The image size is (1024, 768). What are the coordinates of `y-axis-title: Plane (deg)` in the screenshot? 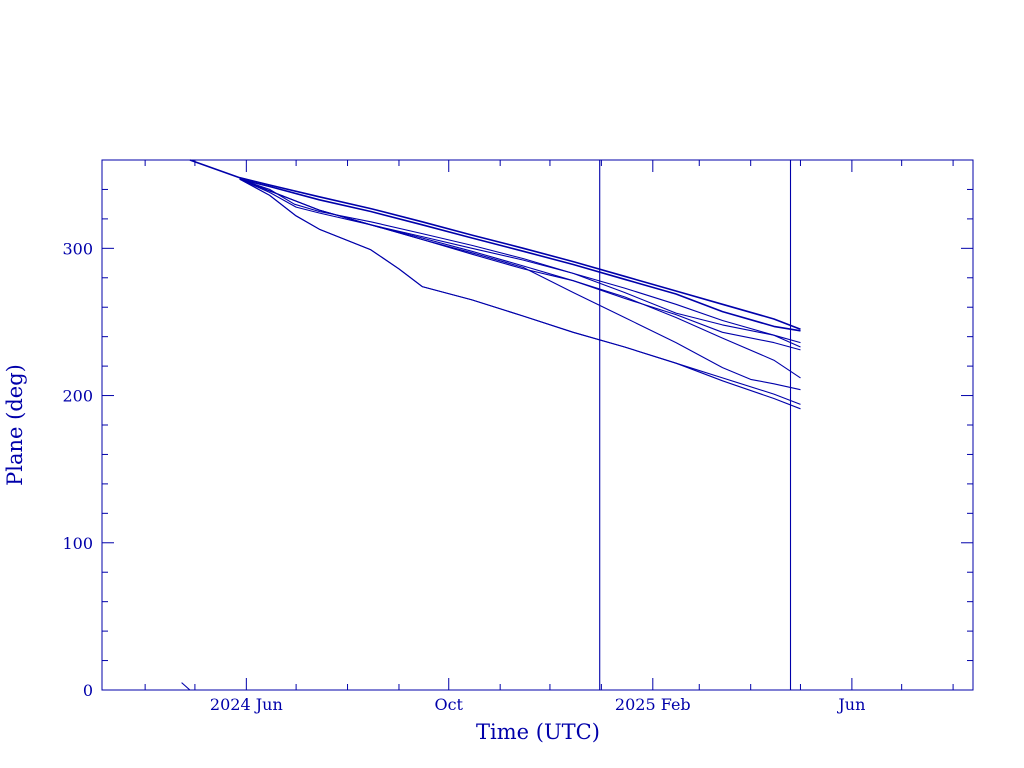 It's located at (15, 425).